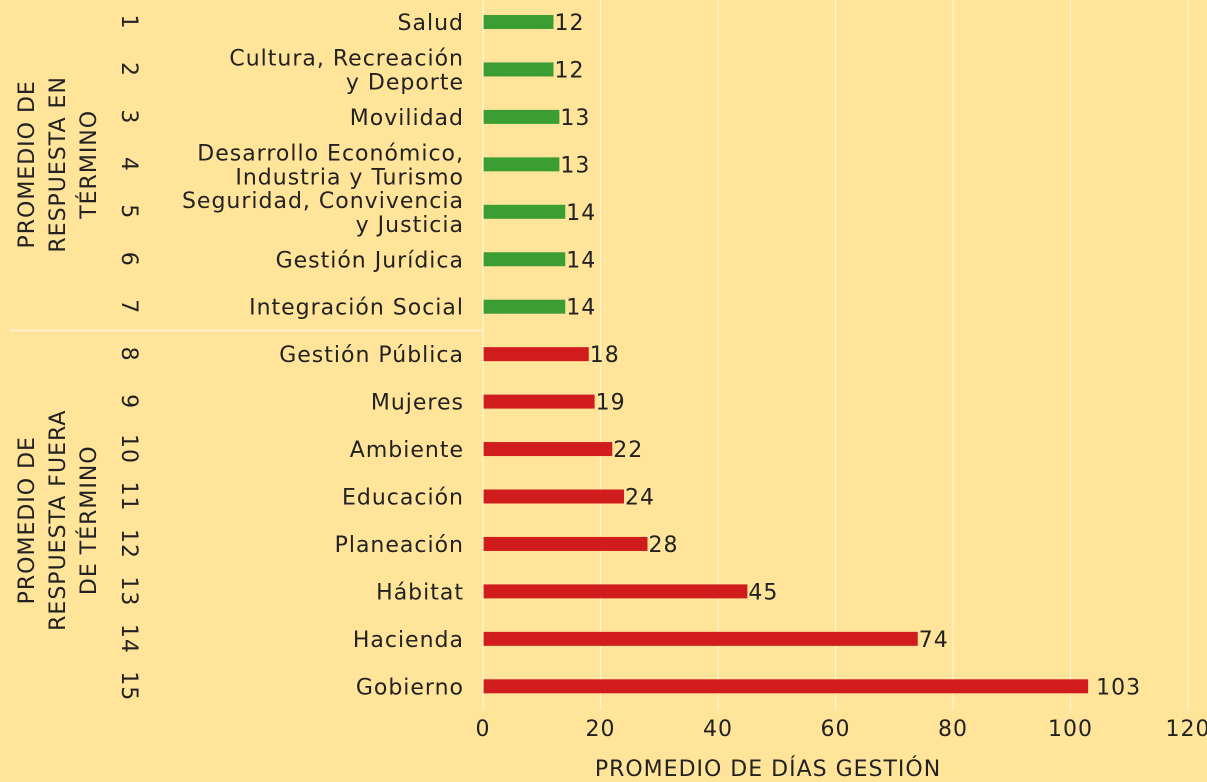 Image resolution: width=1207 pixels, height=782 pixels. I want to click on rank-label: 3, so click(128, 116).